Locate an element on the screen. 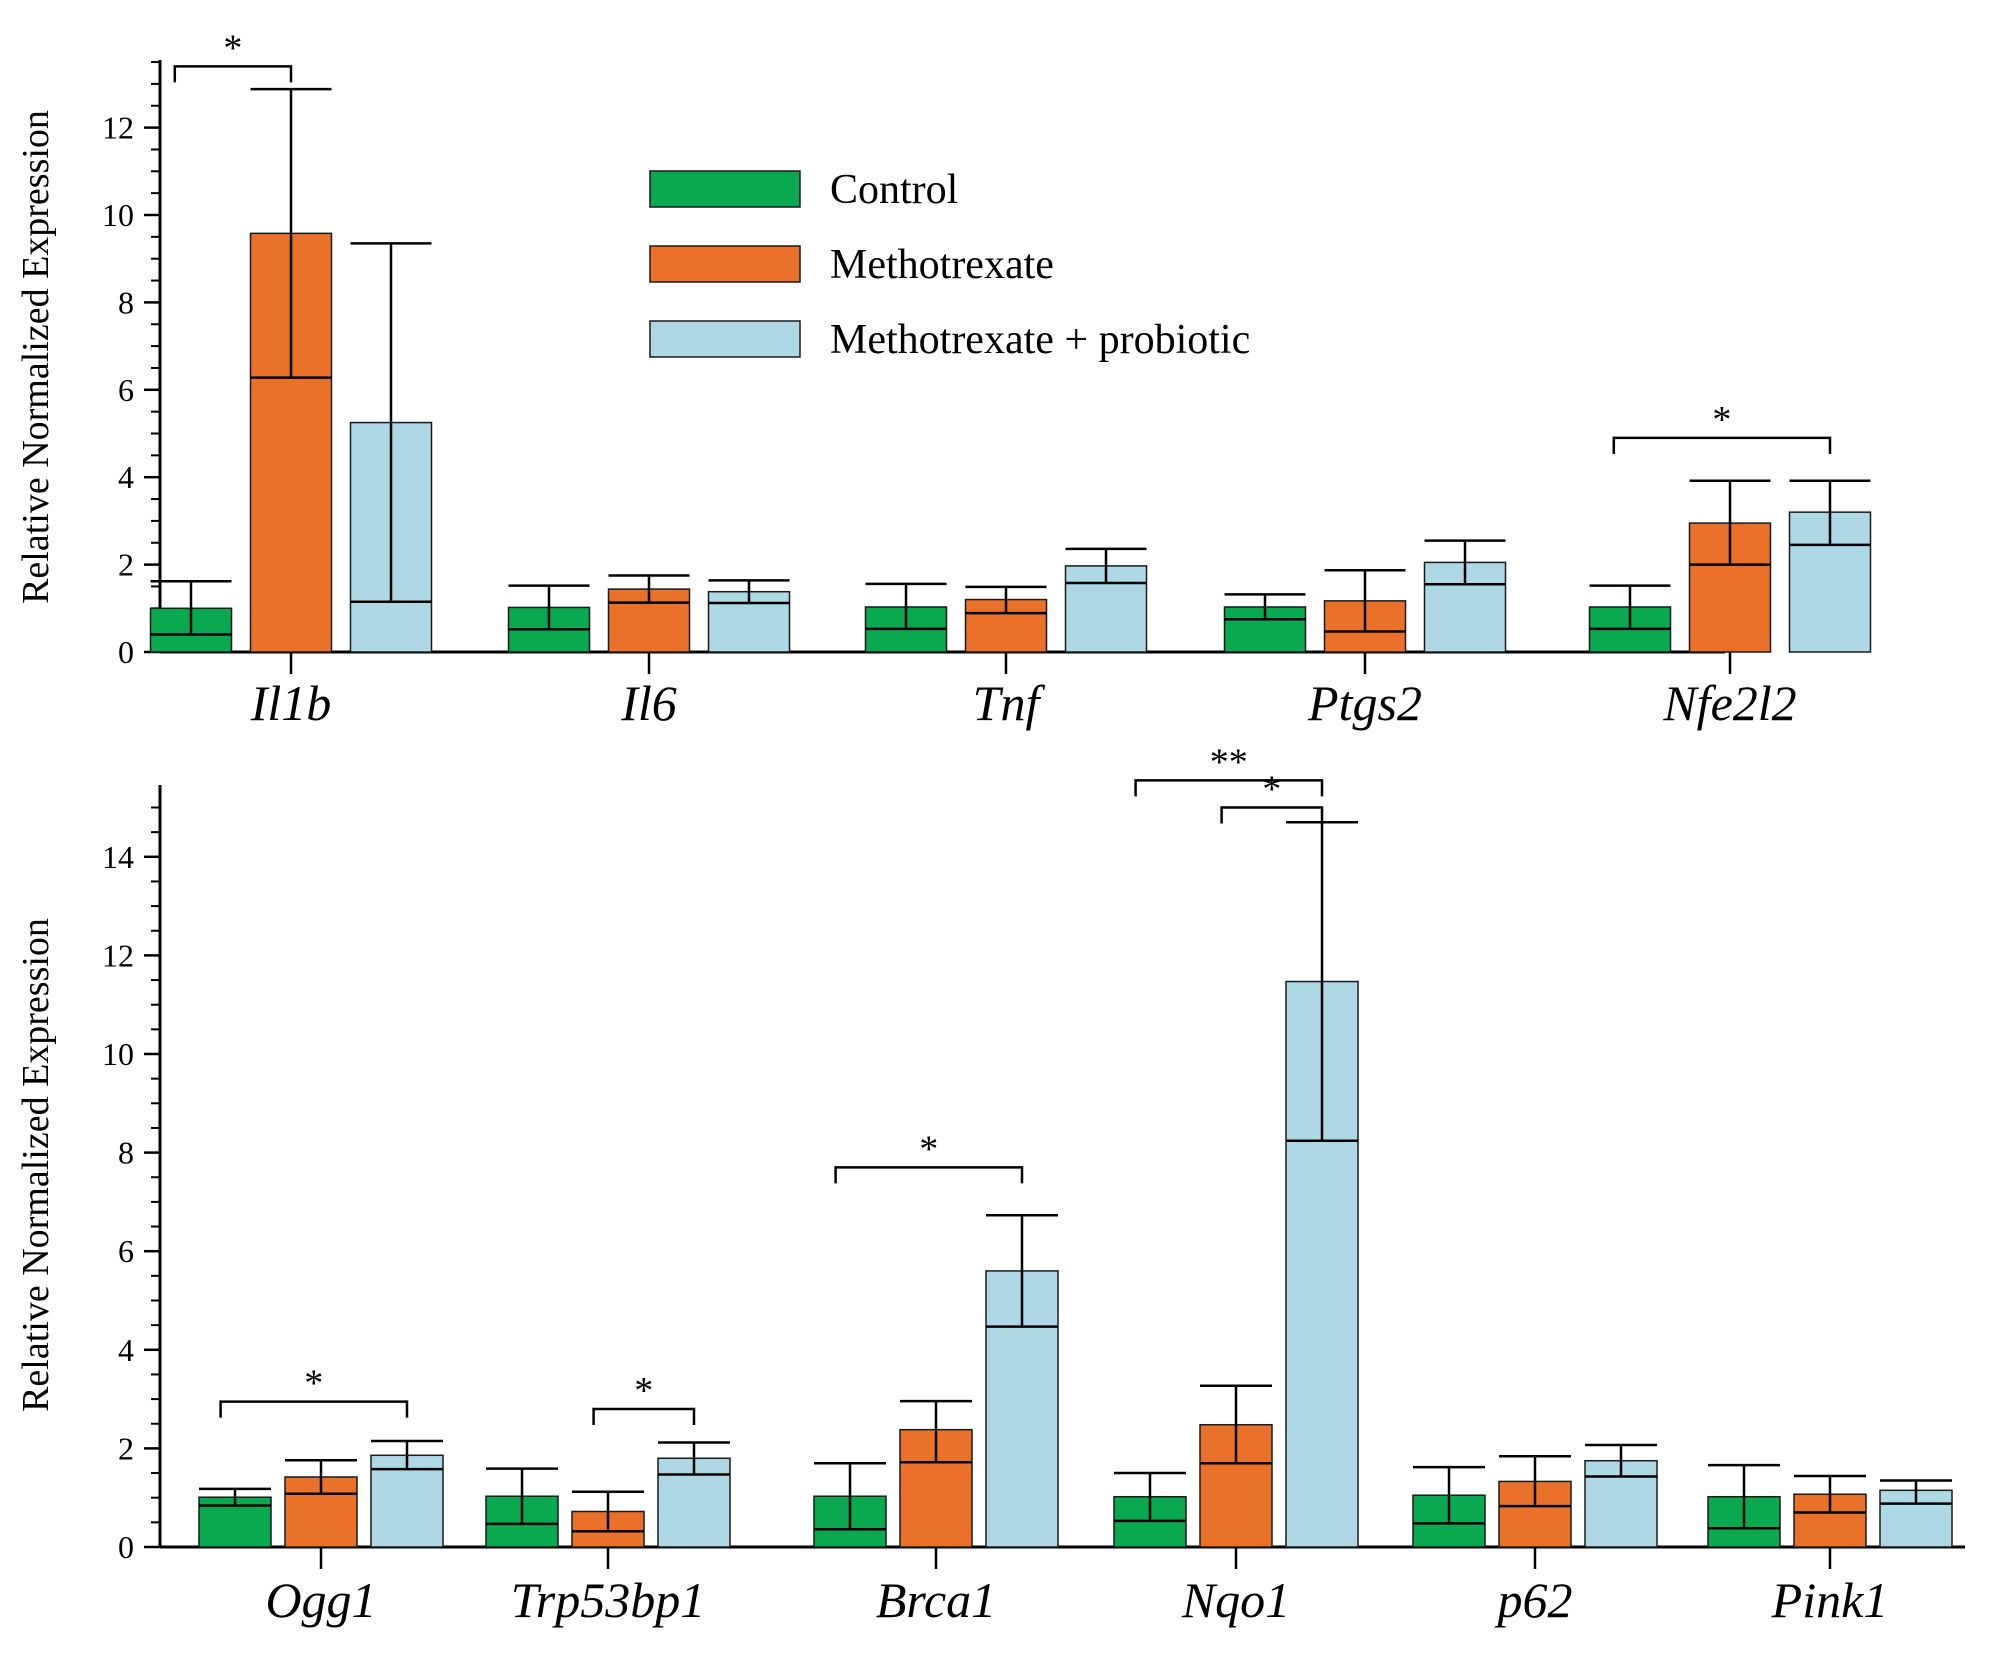 The width and height of the screenshot is (2001, 1669). x-category-label: Nfe2l2 is located at coordinates (1729, 703).